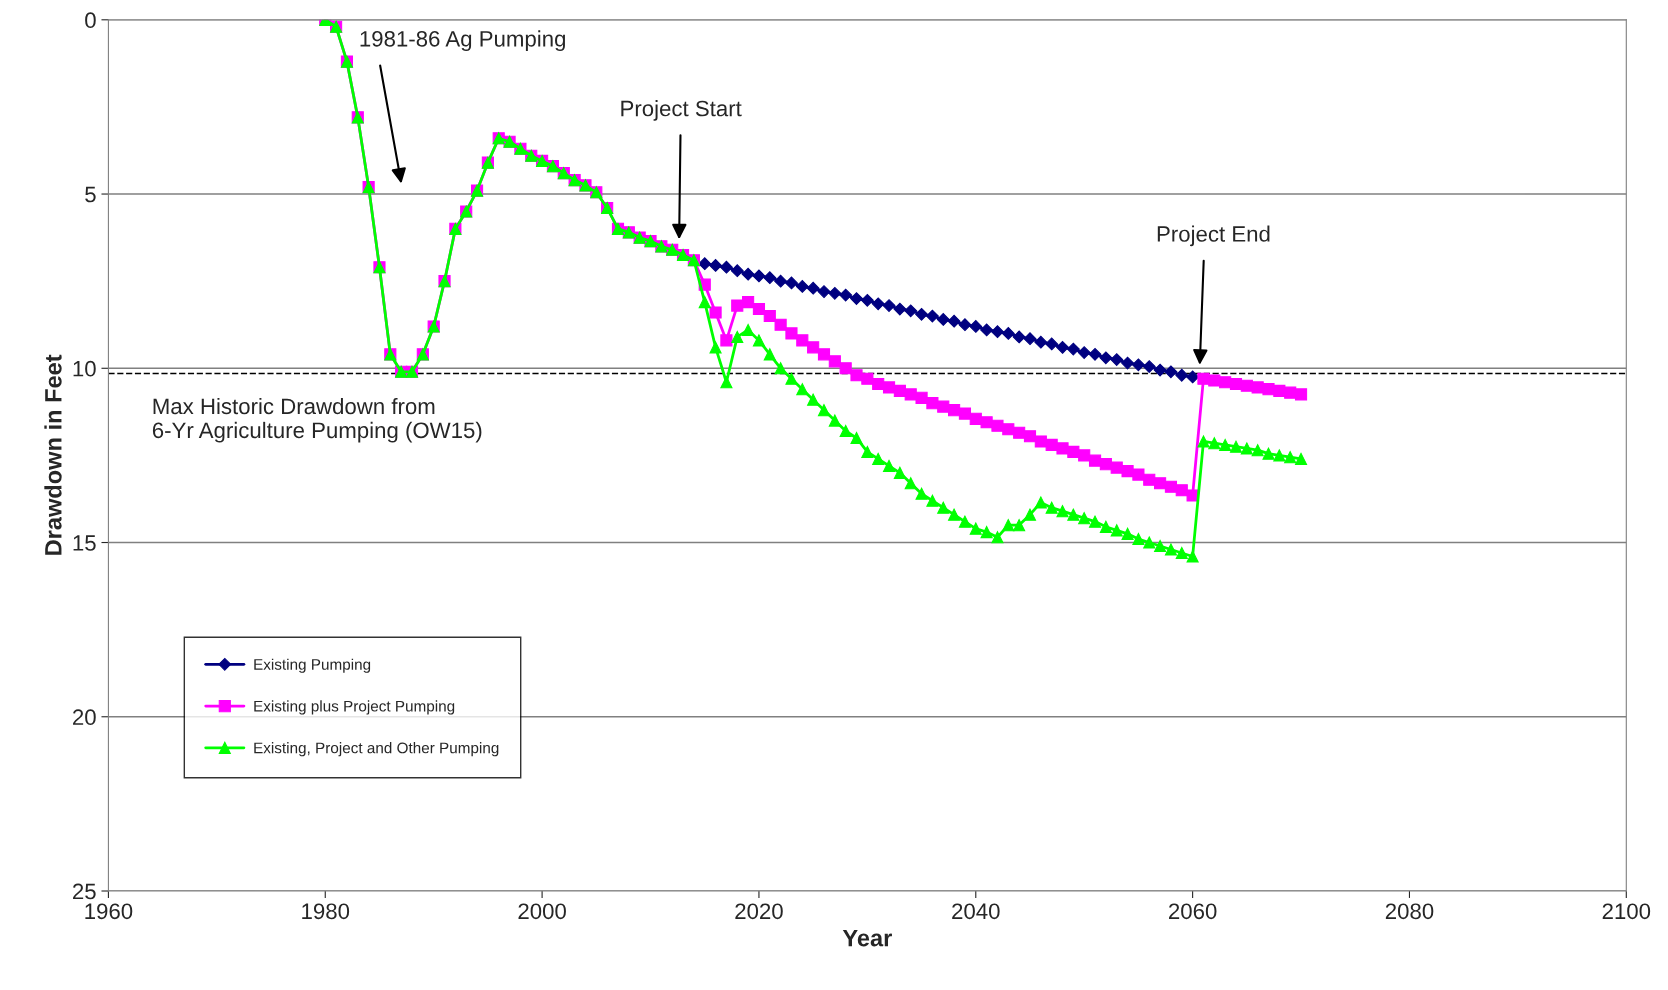 The width and height of the screenshot is (1668, 990). I want to click on y-tick-label: 5, so click(90, 194).